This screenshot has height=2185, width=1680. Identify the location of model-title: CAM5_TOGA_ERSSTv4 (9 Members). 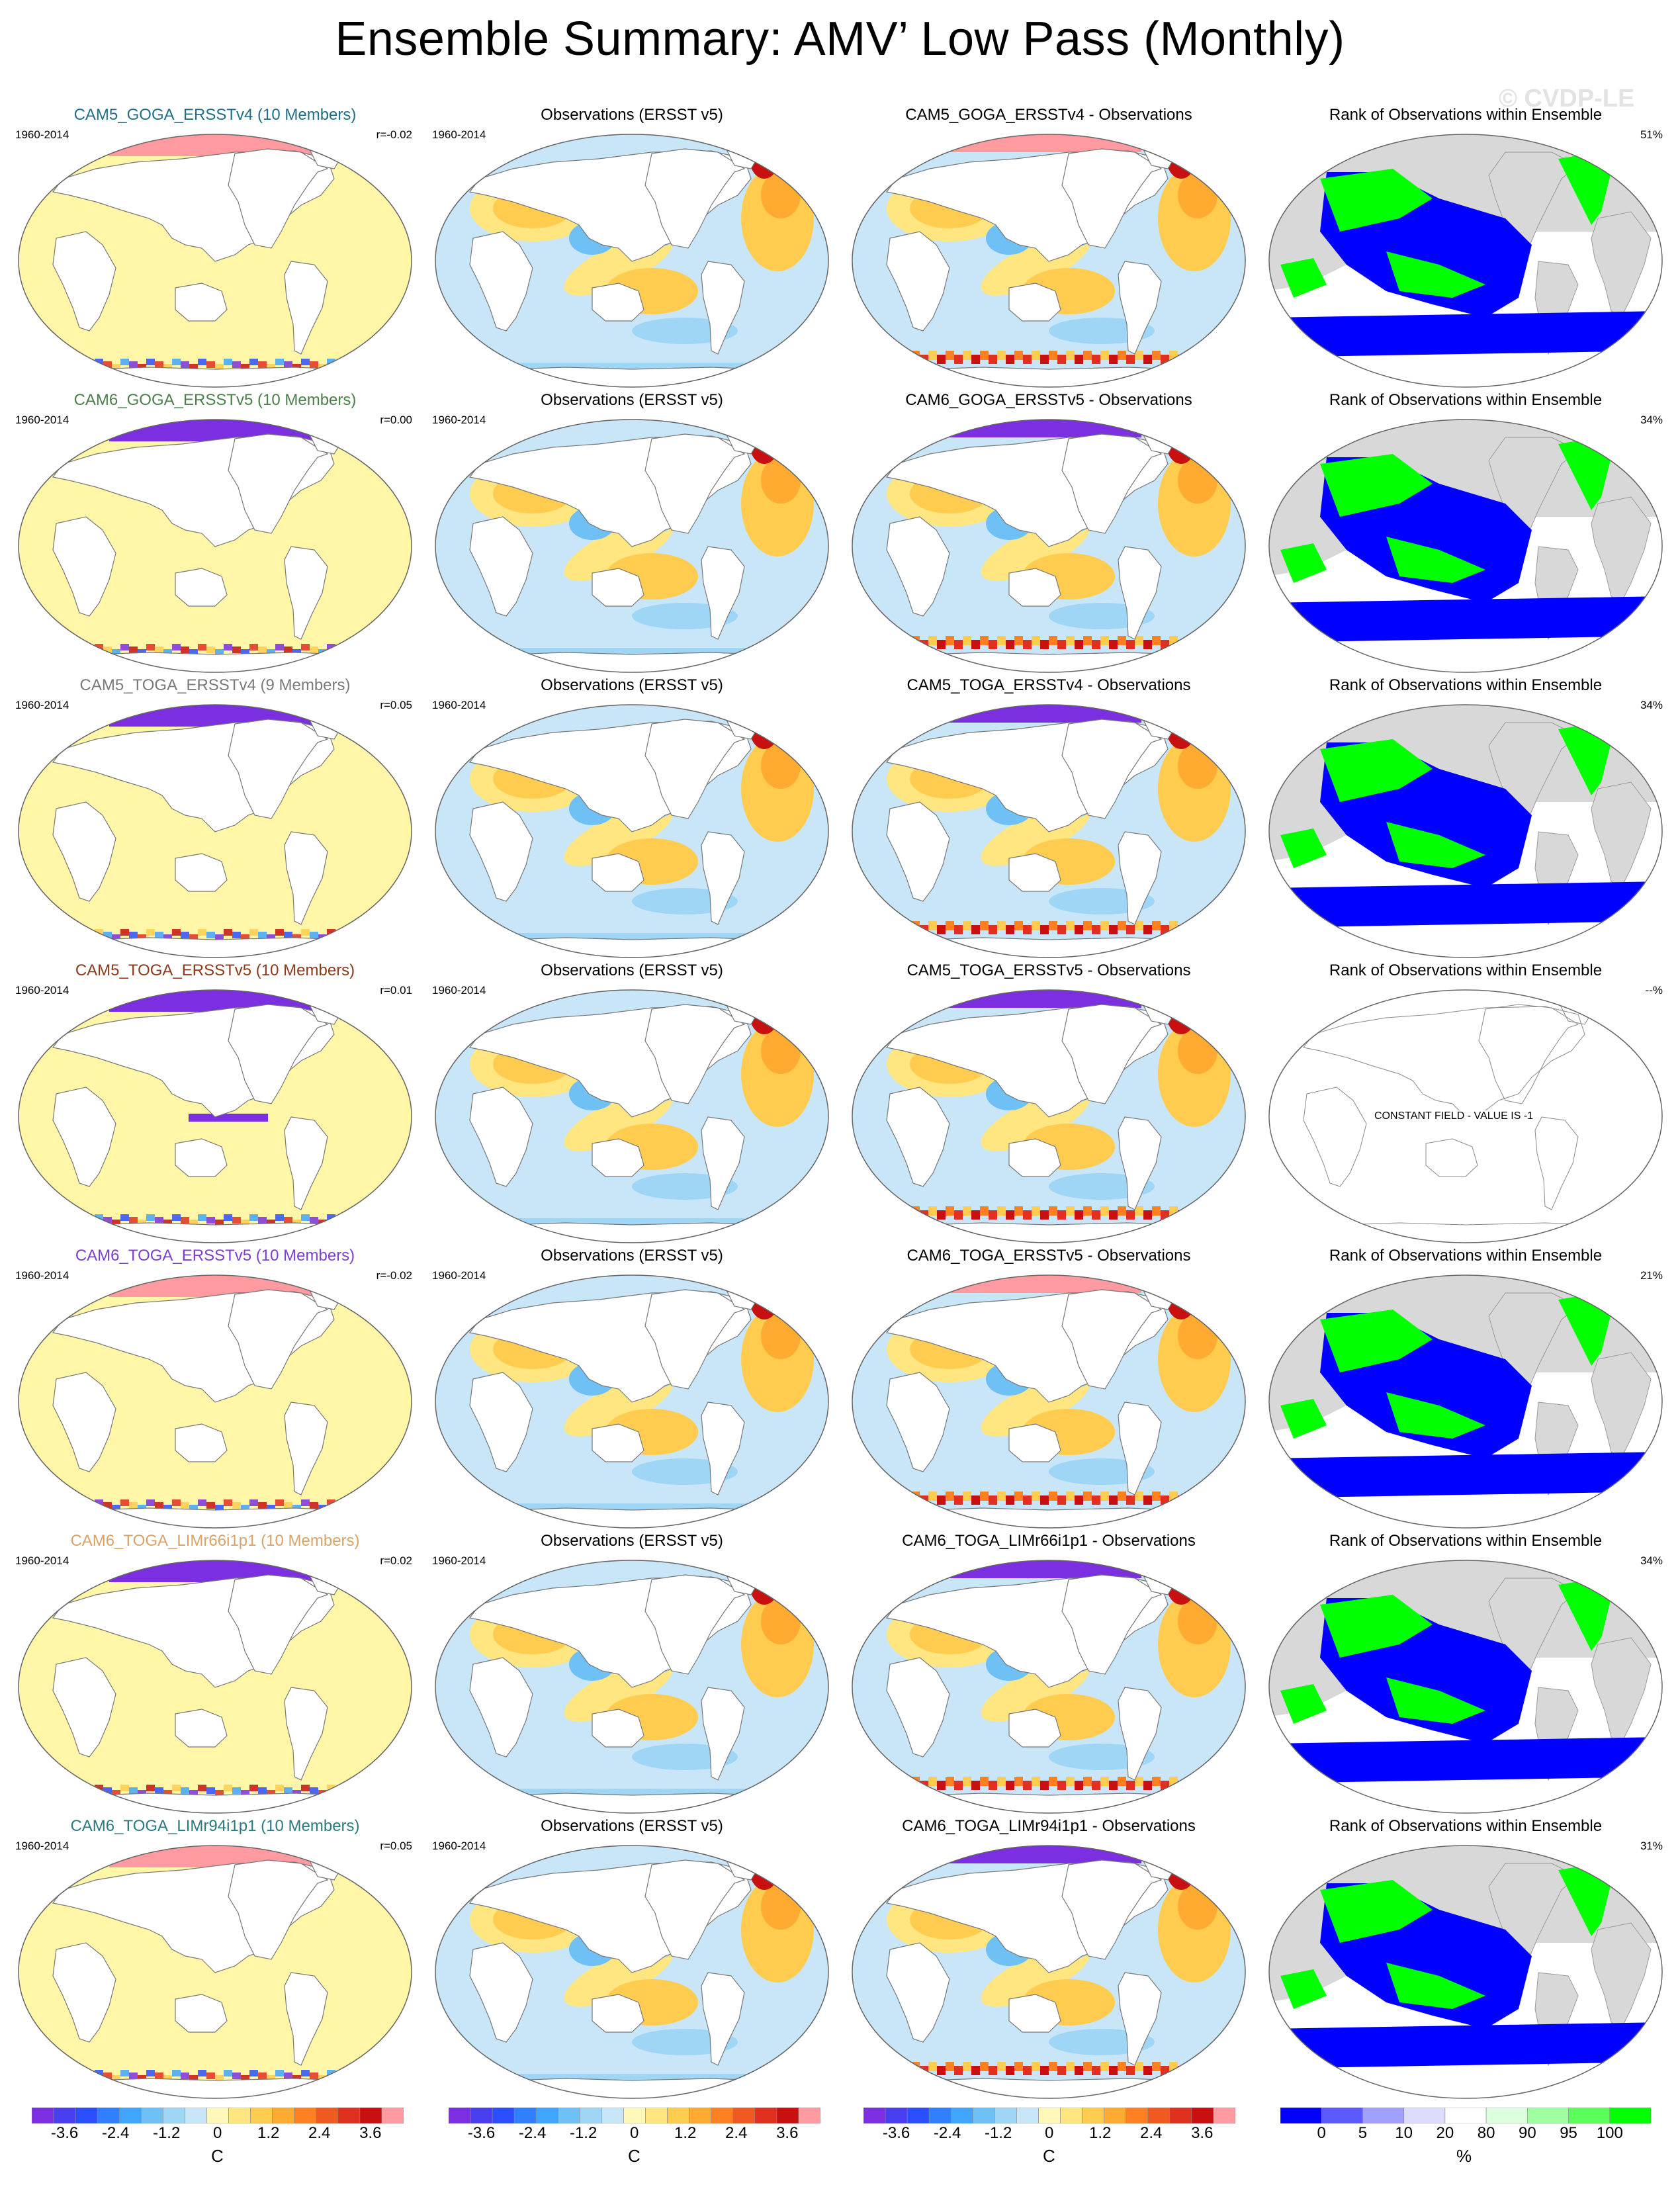
(215, 685).